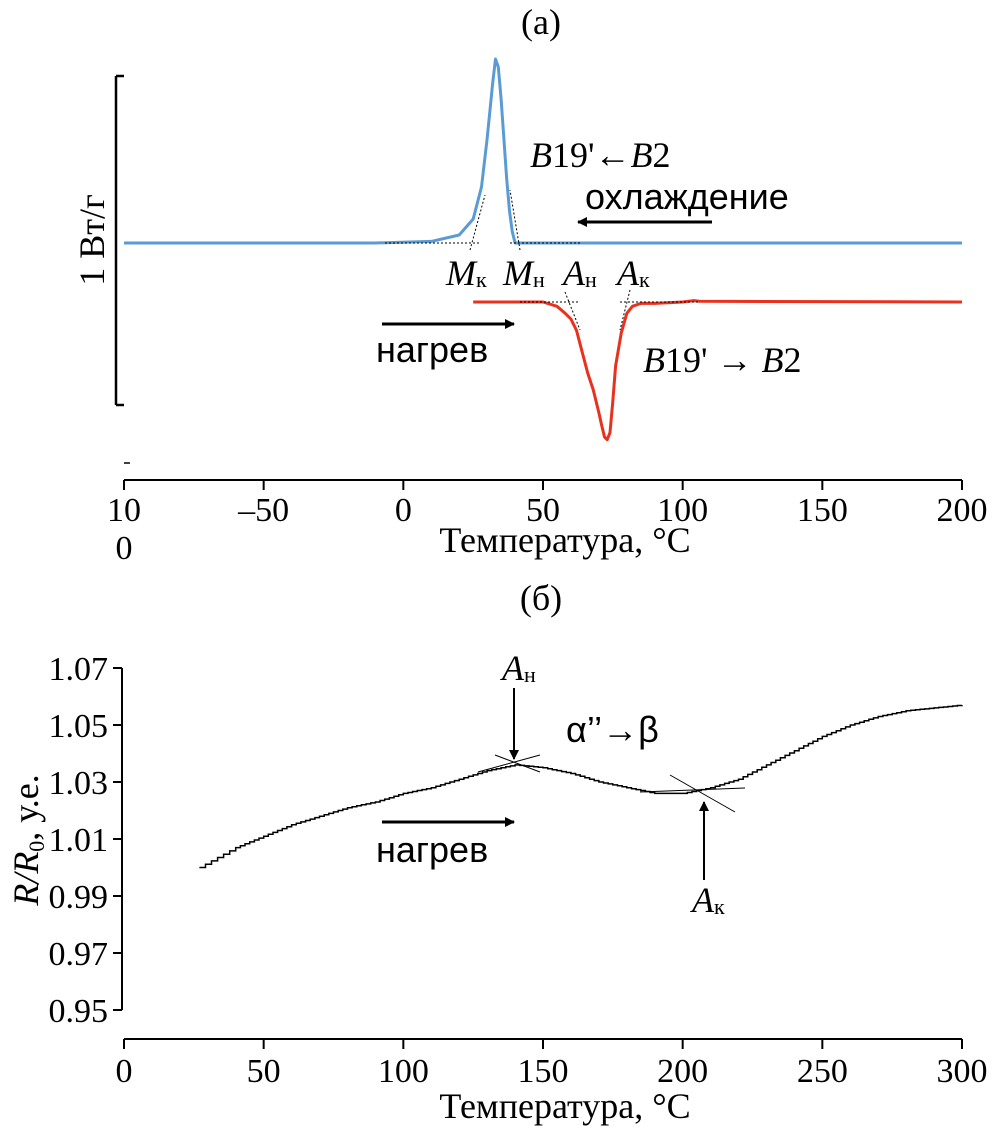 Image resolution: width=1004 pixels, height=1131 pixels. Describe the element at coordinates (822, 1071) in the screenshot. I see `panel-b-x-tick-label: 250` at that location.